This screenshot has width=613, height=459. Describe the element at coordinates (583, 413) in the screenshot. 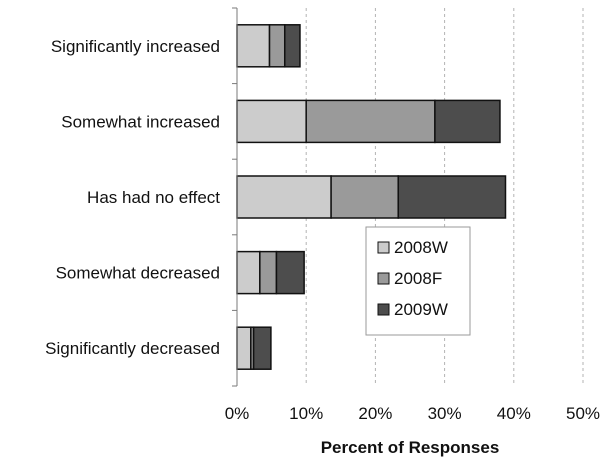

I see `x-tick-label: 50%` at that location.